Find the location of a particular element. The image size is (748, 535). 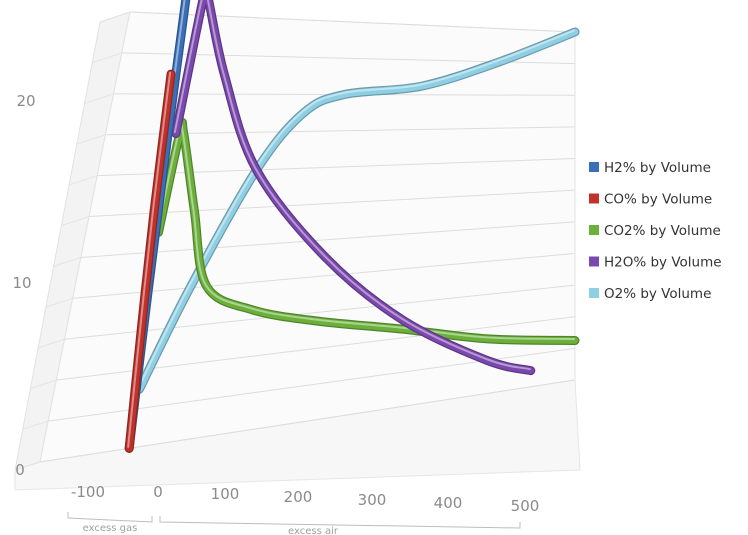

x-tick-label: 500 is located at coordinates (525, 506).